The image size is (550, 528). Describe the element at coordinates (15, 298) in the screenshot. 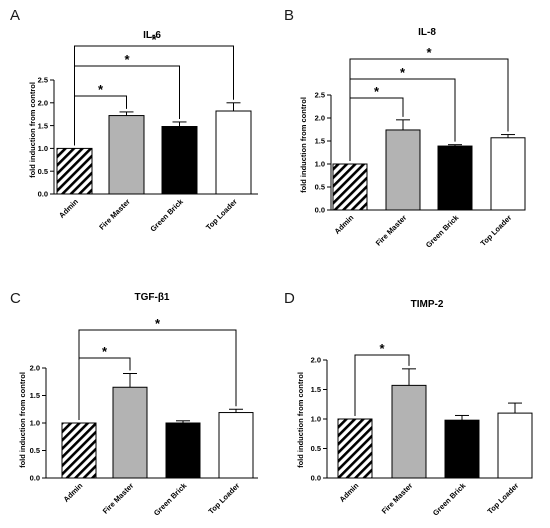

I see `panel-c-letter: C` at that location.